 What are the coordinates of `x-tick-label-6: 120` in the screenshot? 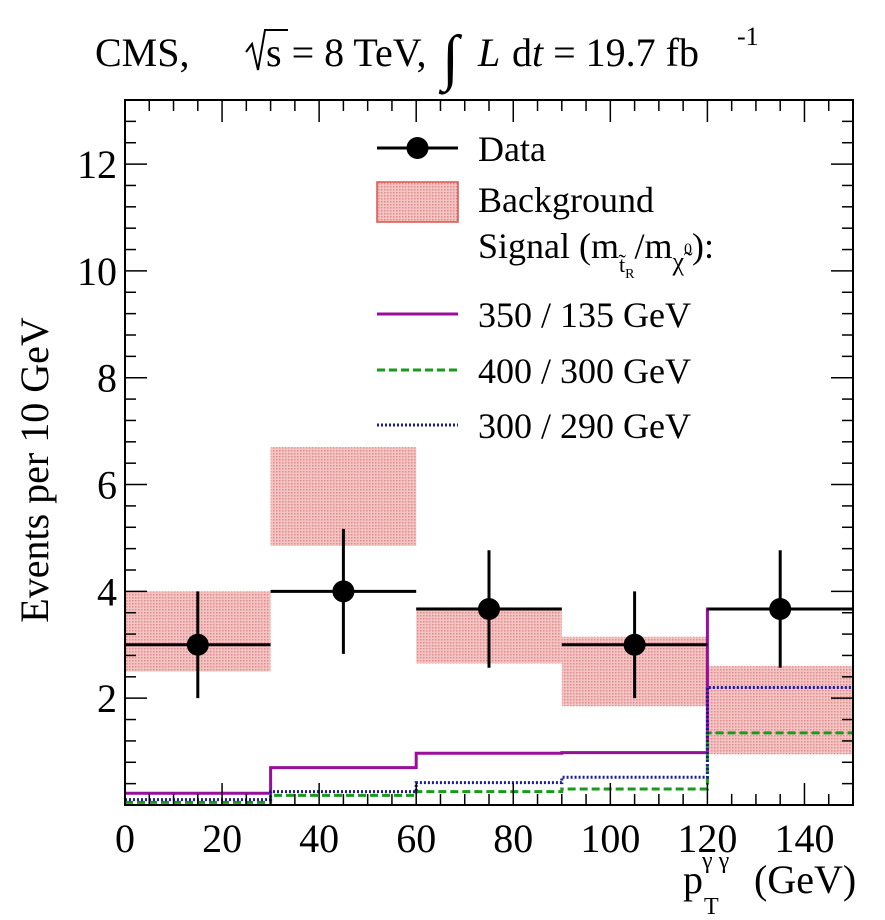 It's located at (707, 838).